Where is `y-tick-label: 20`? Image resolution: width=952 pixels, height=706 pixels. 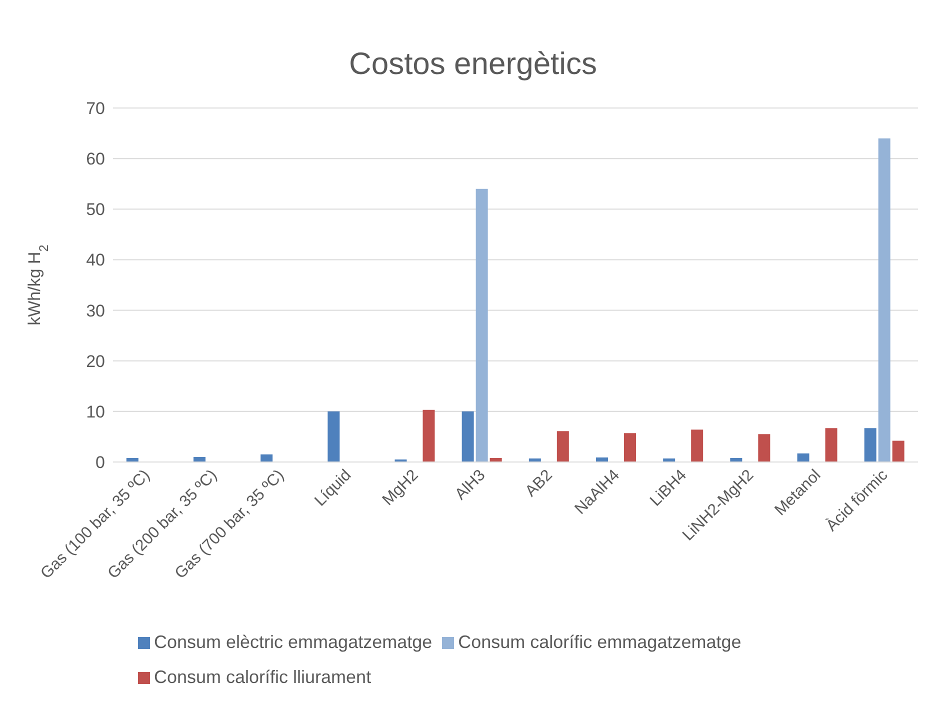
y-tick-label: 20 is located at coordinates (95, 361).